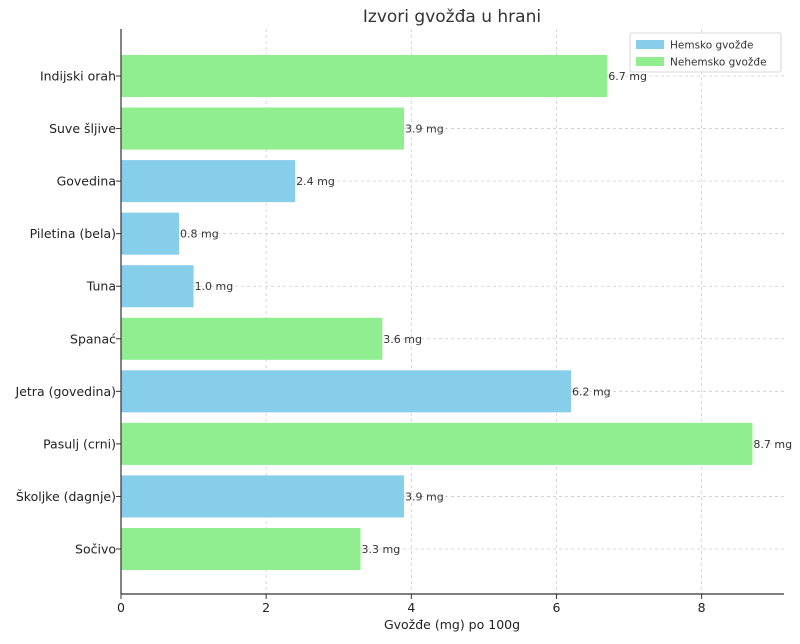 The width and height of the screenshot is (800, 644). I want to click on category-label: Piletina (bela), so click(73, 233).